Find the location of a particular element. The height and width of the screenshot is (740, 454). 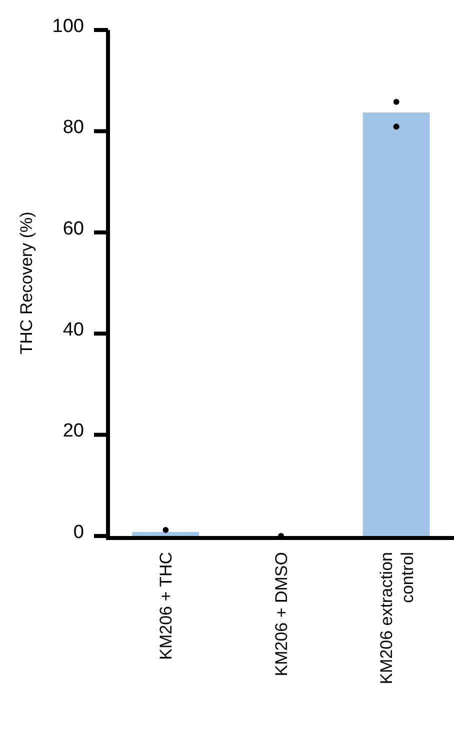

y-tick-label: 40 is located at coordinates (73, 330).